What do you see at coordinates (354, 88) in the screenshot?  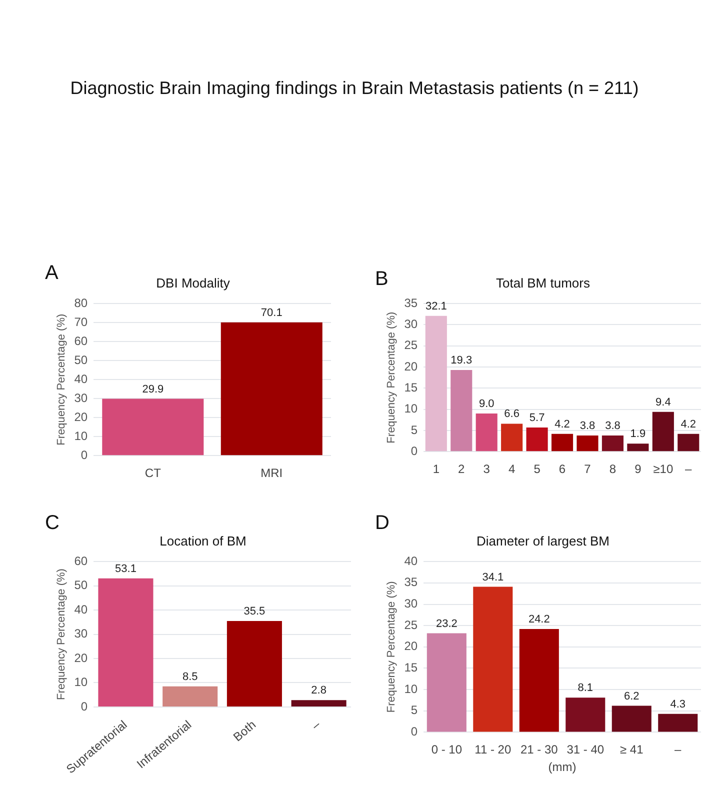 I see `text: Diagnostic Brain Imaging findings in Brain Metastasis patients (n = 211)` at bounding box center [354, 88].